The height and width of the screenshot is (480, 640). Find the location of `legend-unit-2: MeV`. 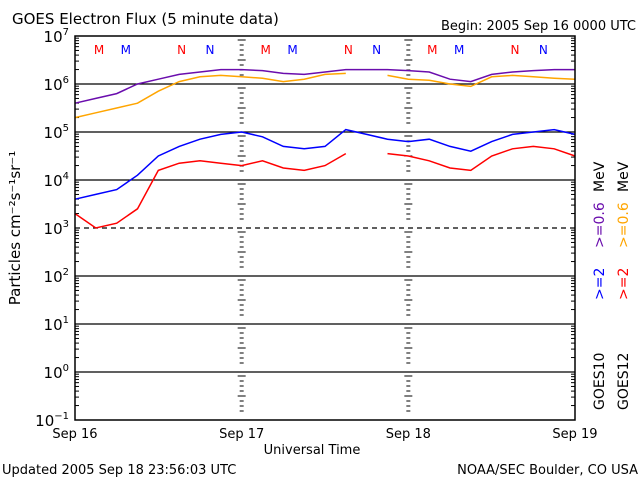

legend-unit-2: MeV is located at coordinates (624, 176).